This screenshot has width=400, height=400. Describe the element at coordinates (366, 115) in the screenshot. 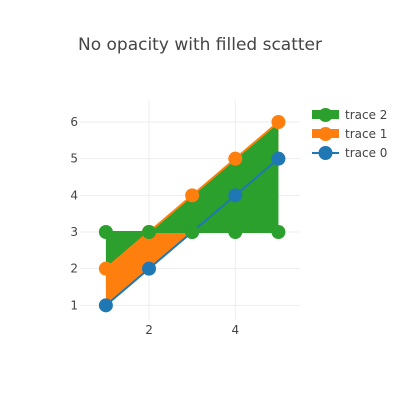

I see `legend-label: trace 2` at that location.